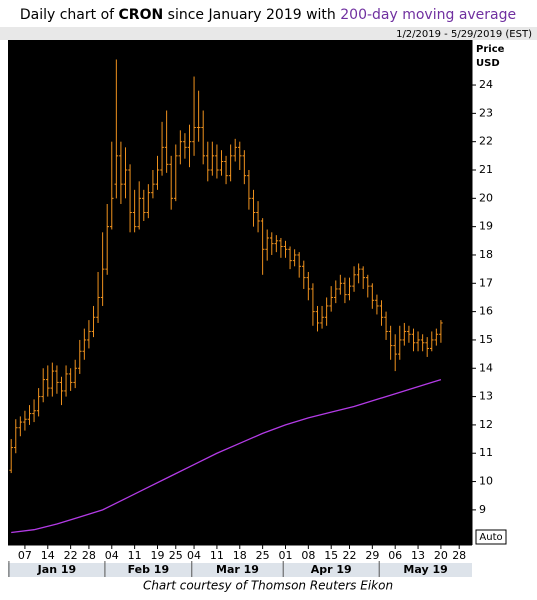 This screenshot has height=600, width=537. I want to click on x-tick-label: 08, so click(308, 555).